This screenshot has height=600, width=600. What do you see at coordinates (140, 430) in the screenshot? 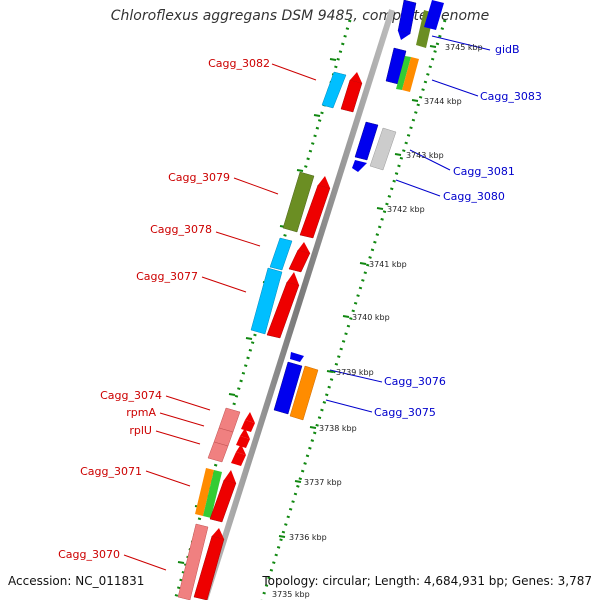
I see `label-rplu: rplU` at bounding box center [140, 430].